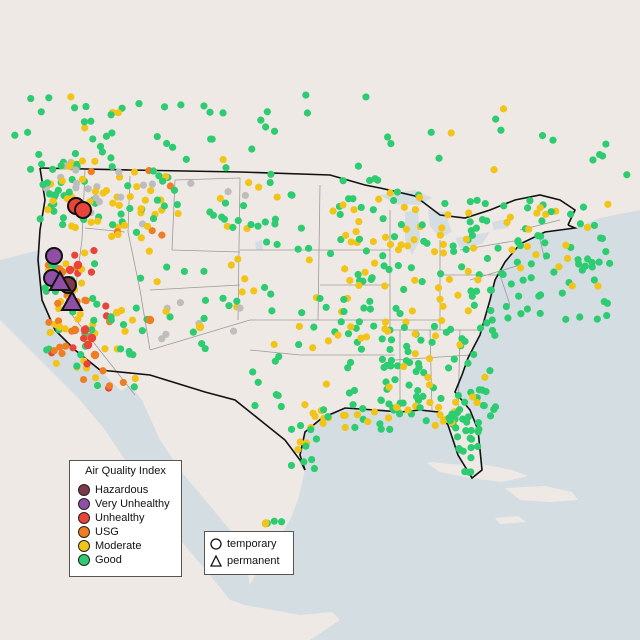 Image resolution: width=640 pixels, height=640 pixels. What do you see at coordinates (72, 300) in the screenshot?
I see `monitor-triangle` at bounding box center [72, 300].